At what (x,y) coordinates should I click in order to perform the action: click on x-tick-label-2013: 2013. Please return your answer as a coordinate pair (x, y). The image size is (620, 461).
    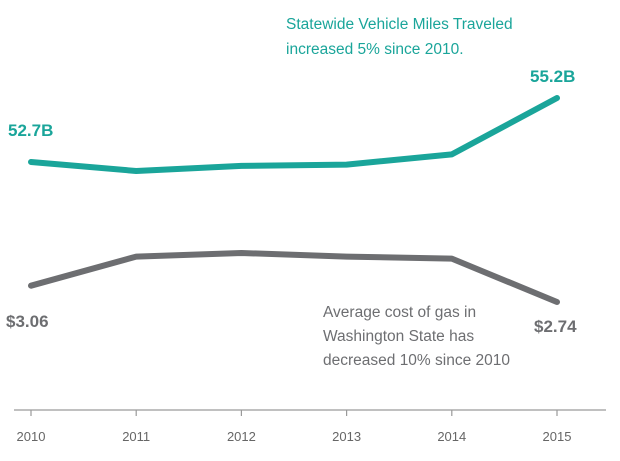
    Looking at the image, I should click on (346, 436).